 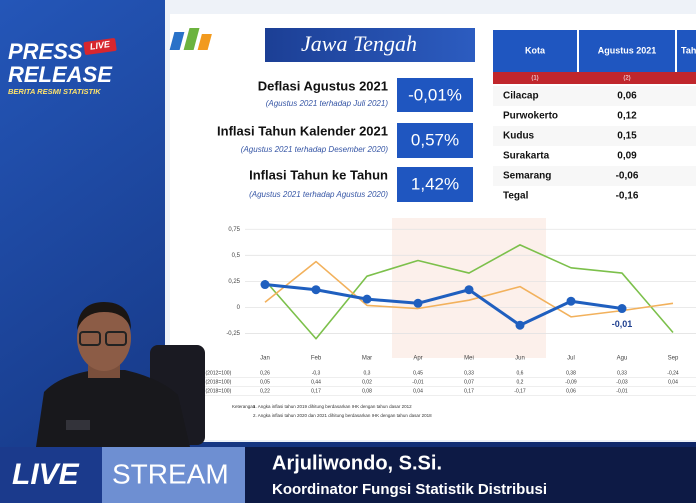 I want to click on x-tick-label: Apr, so click(x=417, y=359).